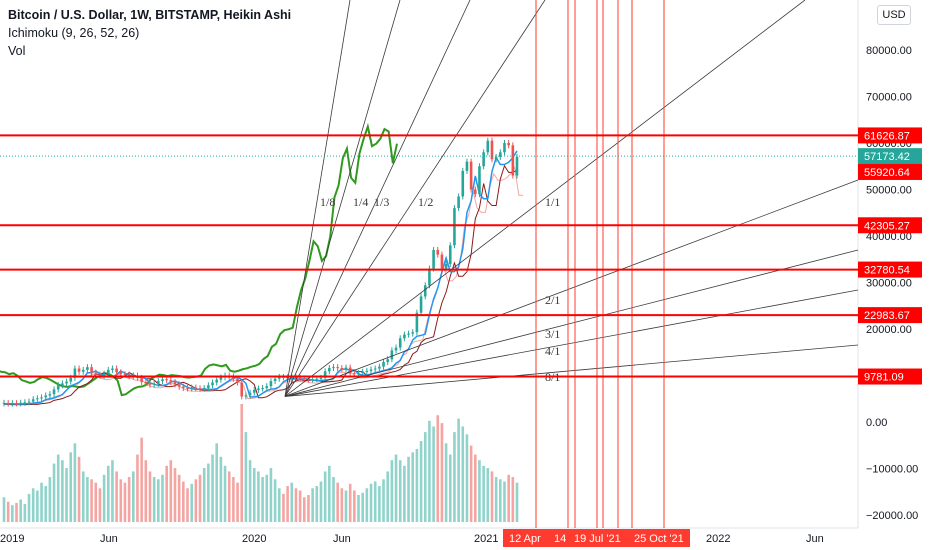 The image size is (932, 550). I want to click on level-label: 42305.27, so click(887, 226).